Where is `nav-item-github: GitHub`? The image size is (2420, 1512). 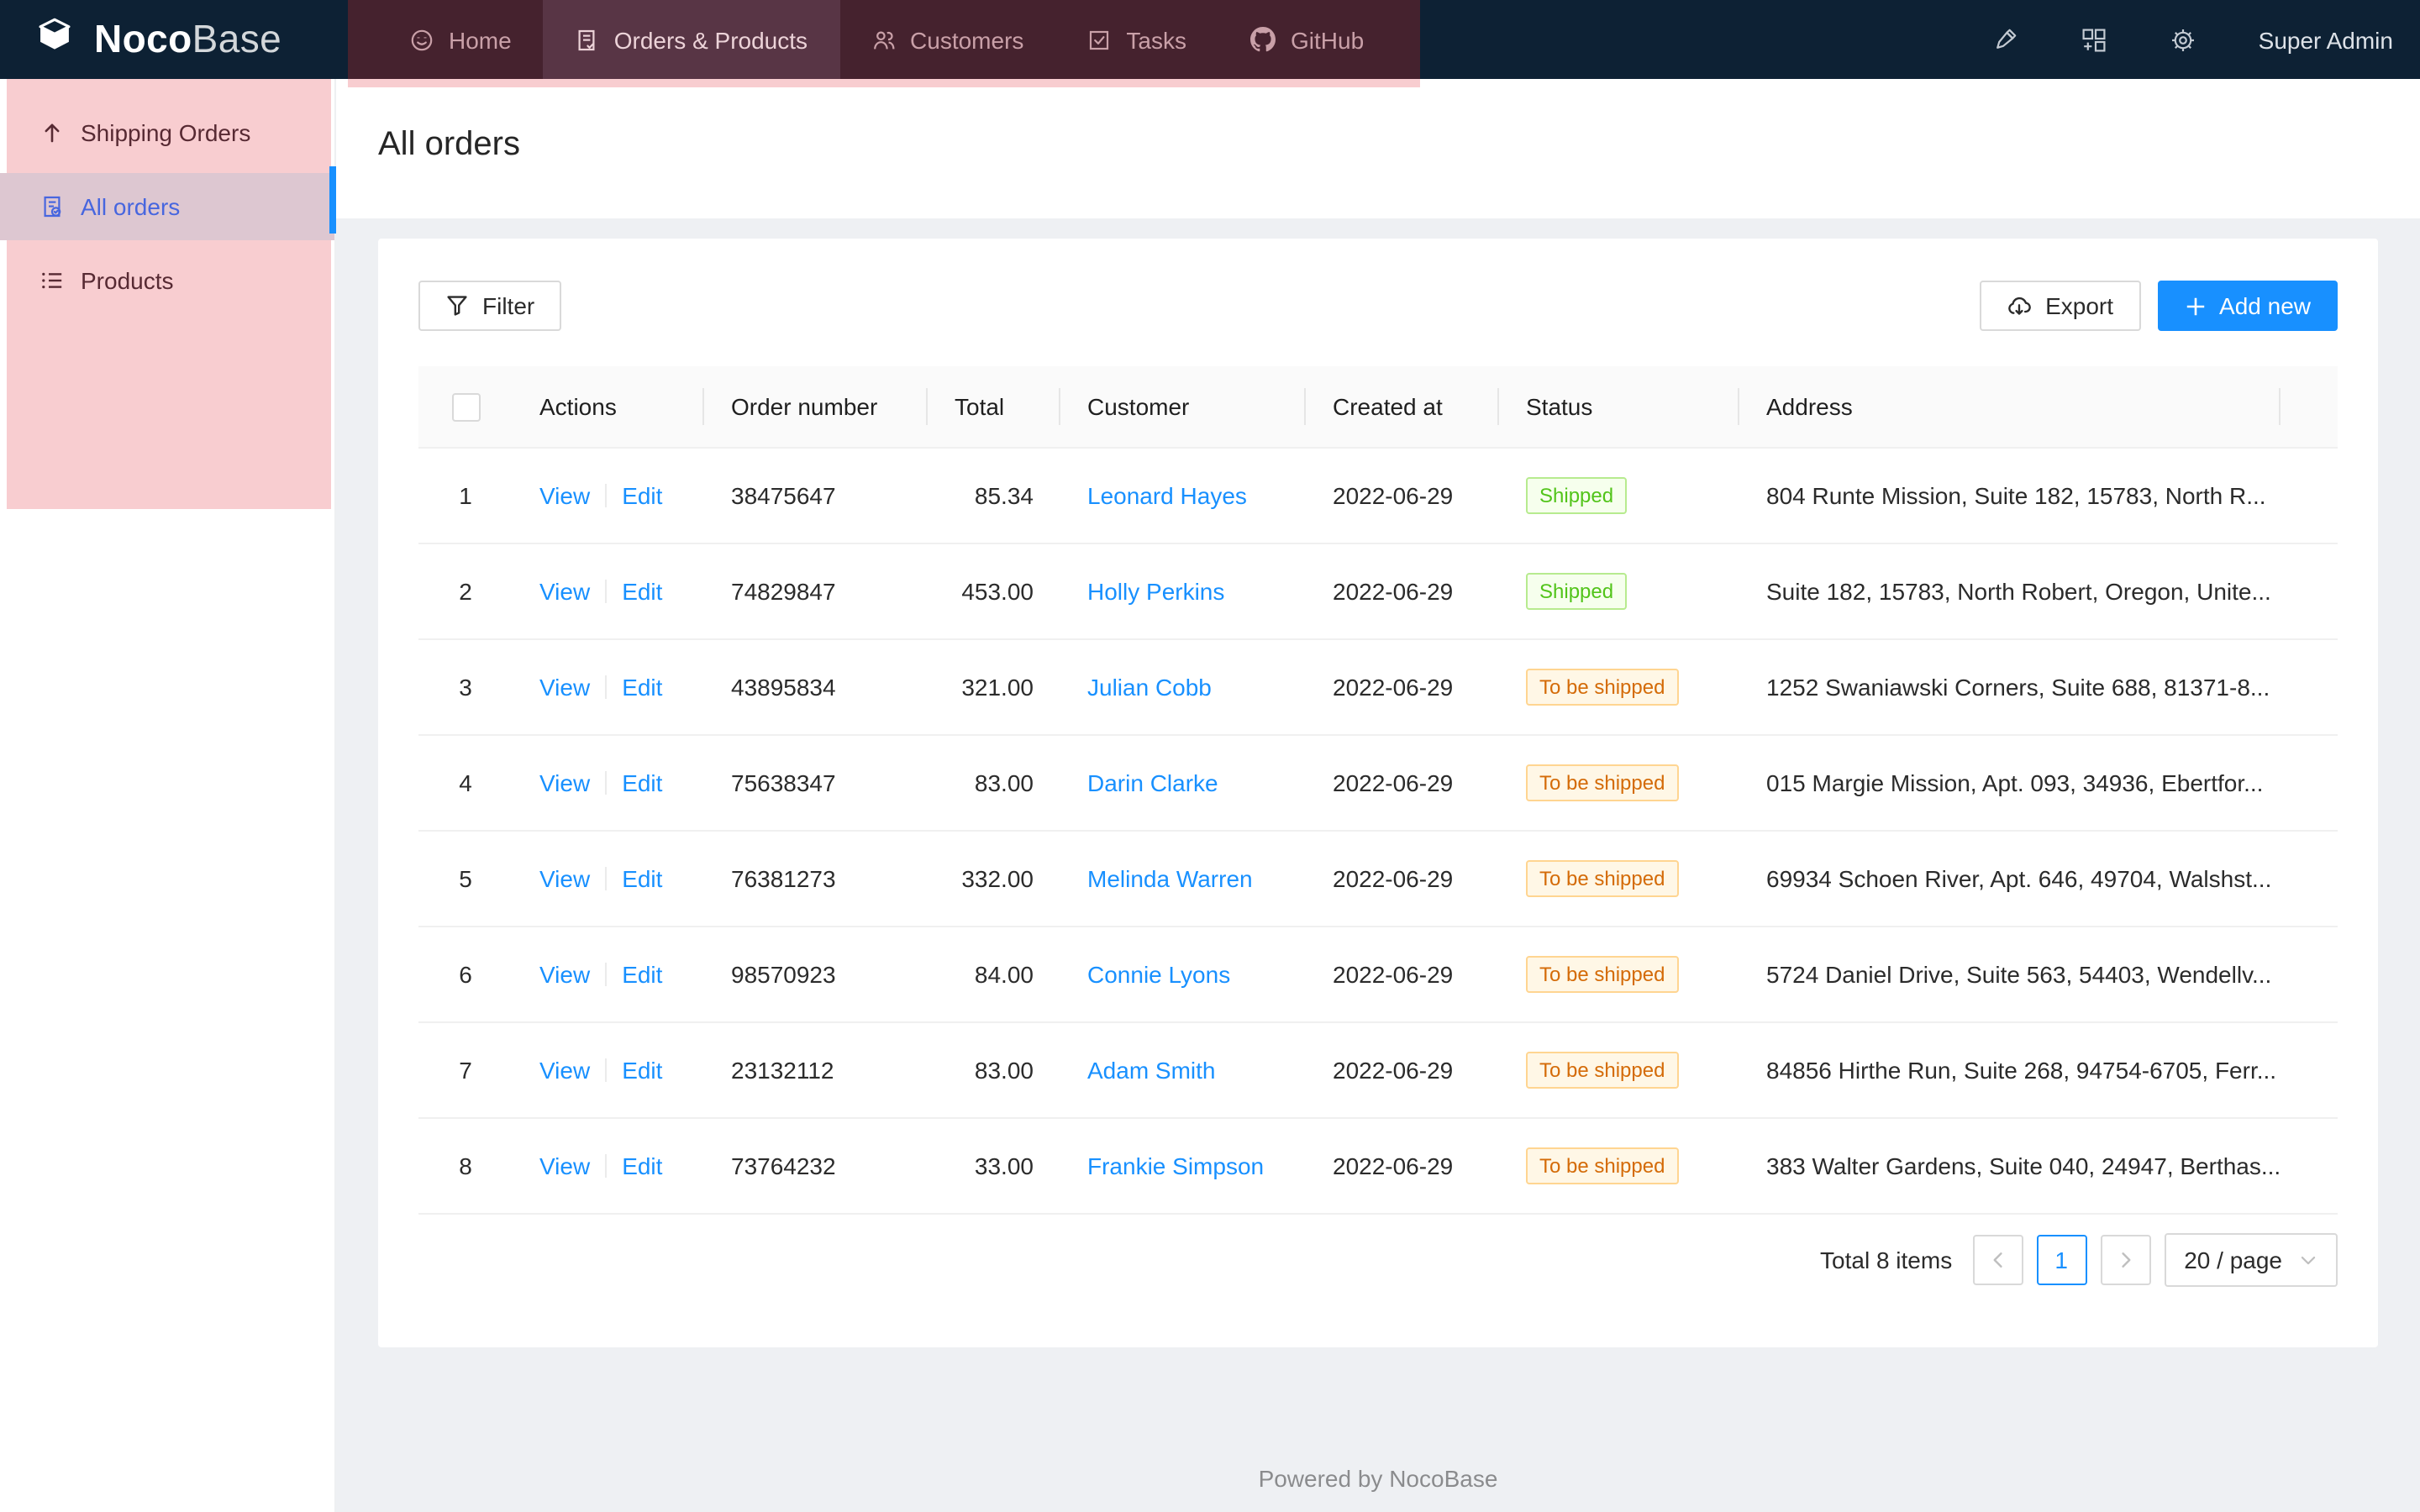 nav-item-github: GitHub is located at coordinates (1307, 39).